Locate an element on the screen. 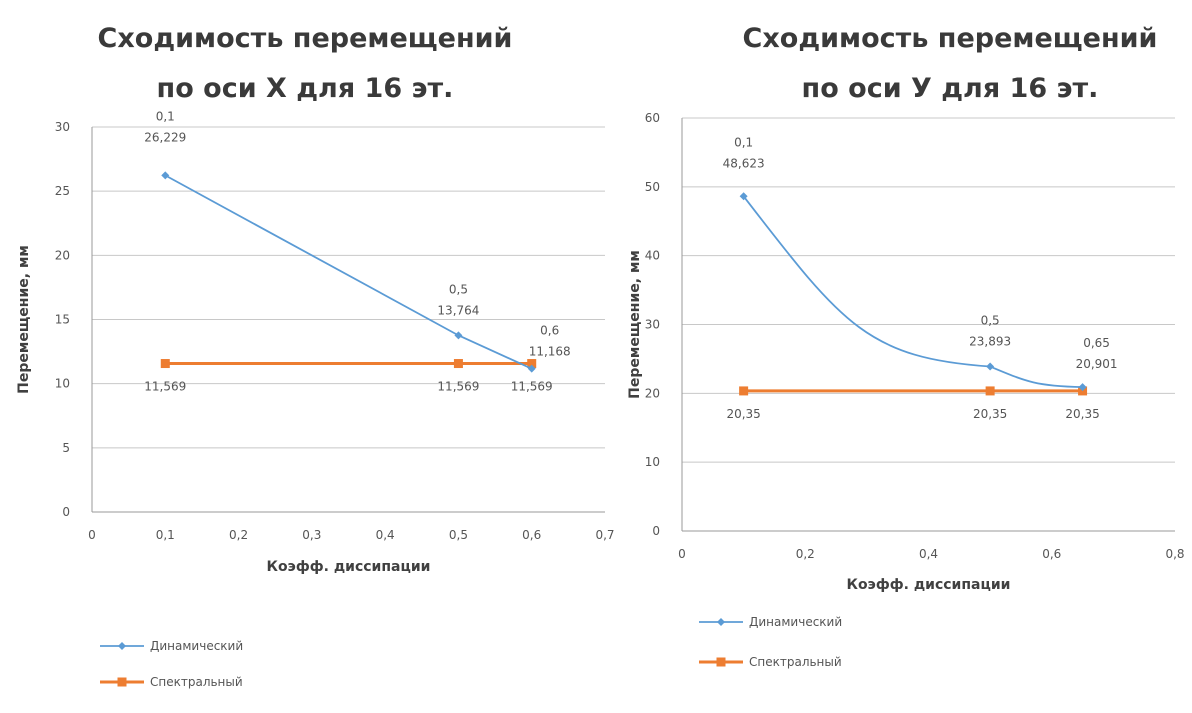 Image resolution: width=1192 pixels, height=713 pixels. data-label-value: 11,168 is located at coordinates (550, 352).